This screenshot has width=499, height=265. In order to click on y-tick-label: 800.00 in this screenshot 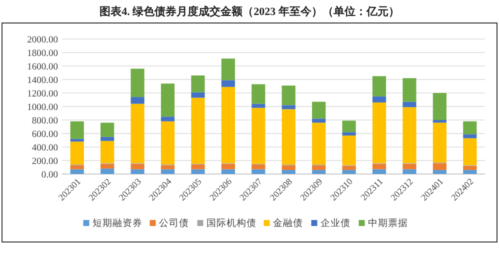, I will do `click(45, 121)`.